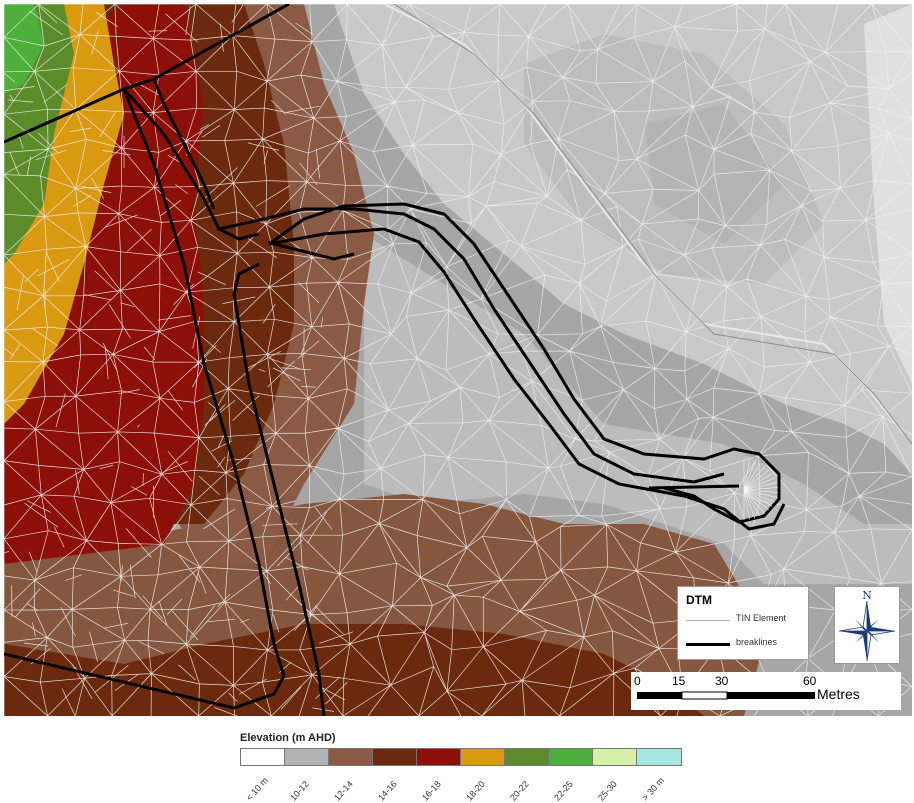 This screenshot has height=803, width=914. I want to click on fan-edges, so click(760, 490).